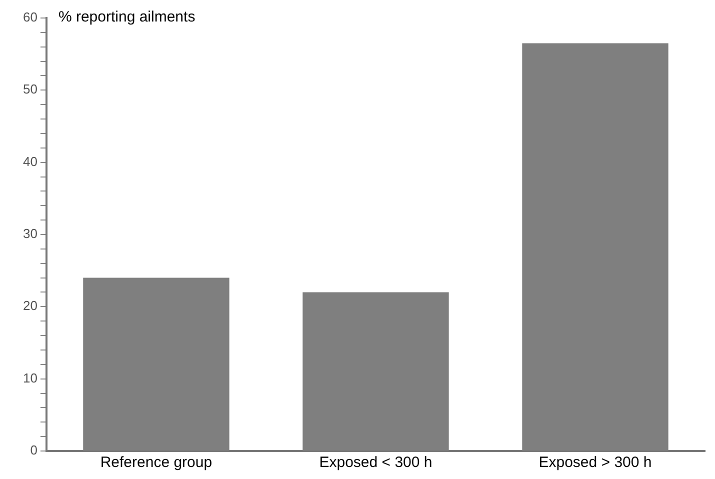 The image size is (715, 479). I want to click on y-axis-title: % reporting ailments, so click(127, 17).